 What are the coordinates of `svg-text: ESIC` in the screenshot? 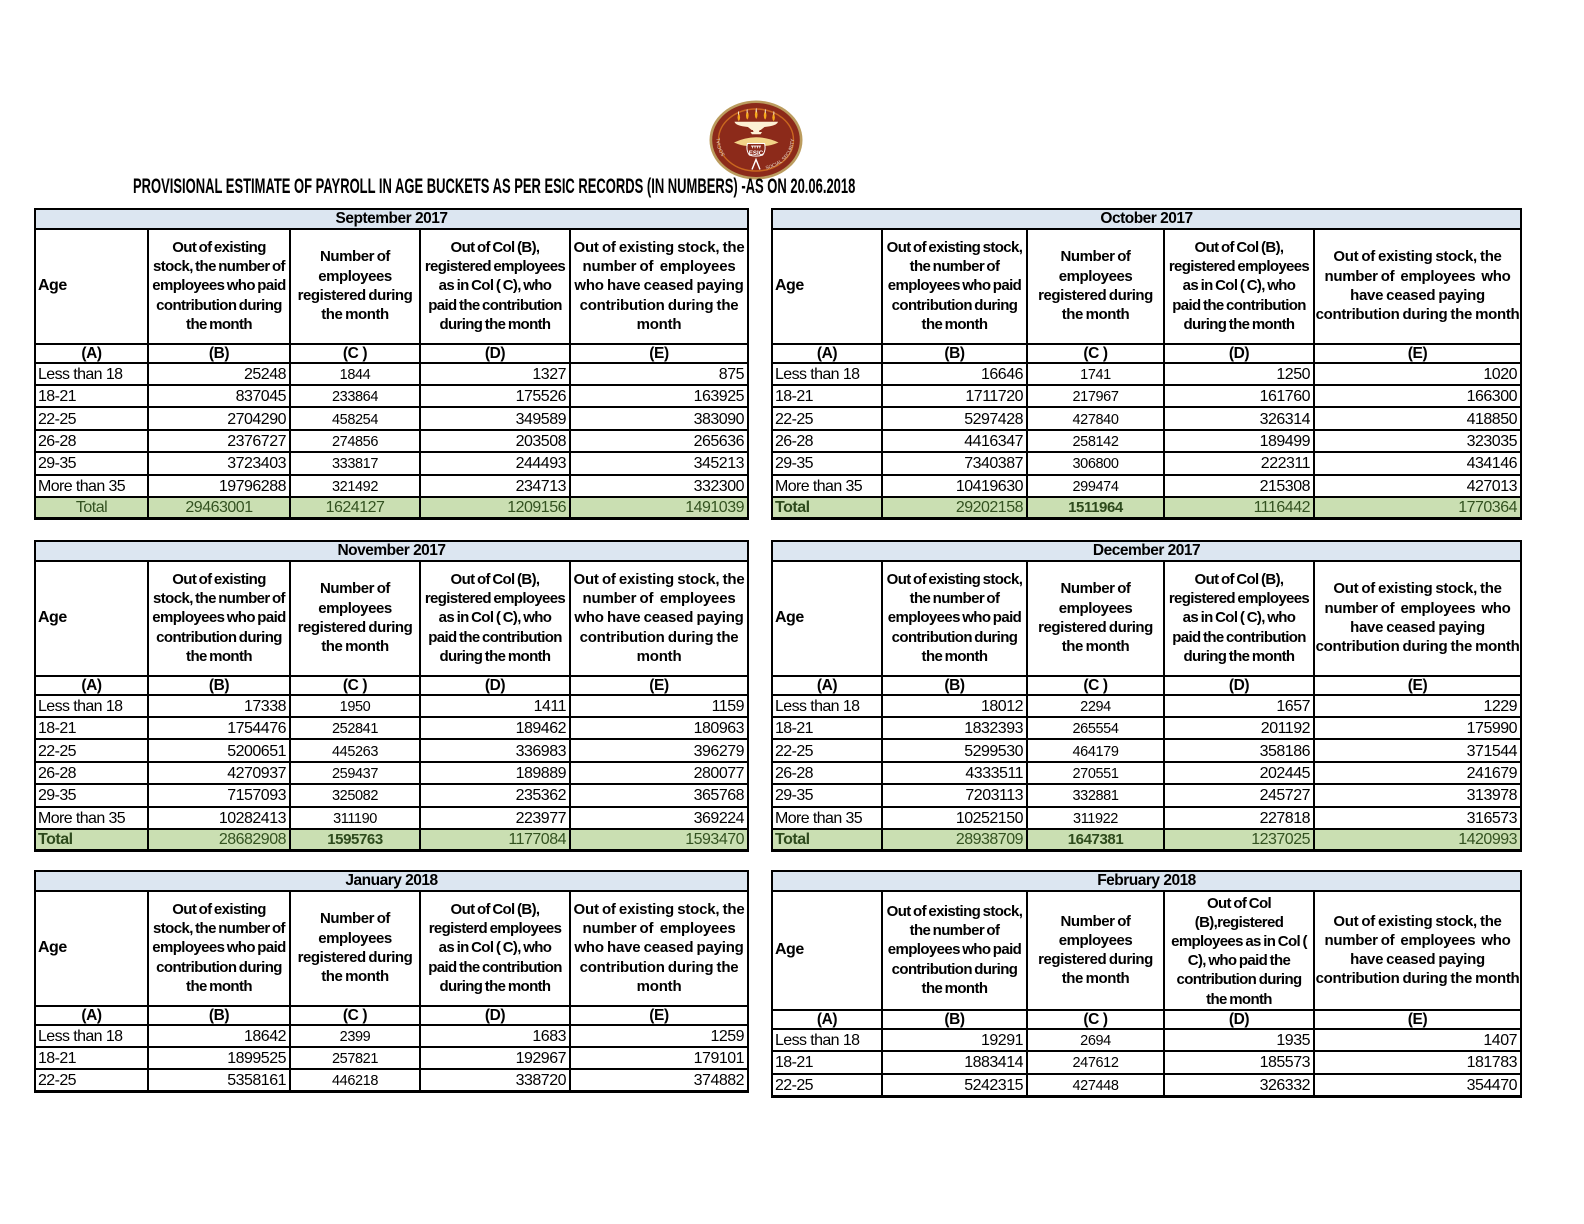 It's located at (756, 153).